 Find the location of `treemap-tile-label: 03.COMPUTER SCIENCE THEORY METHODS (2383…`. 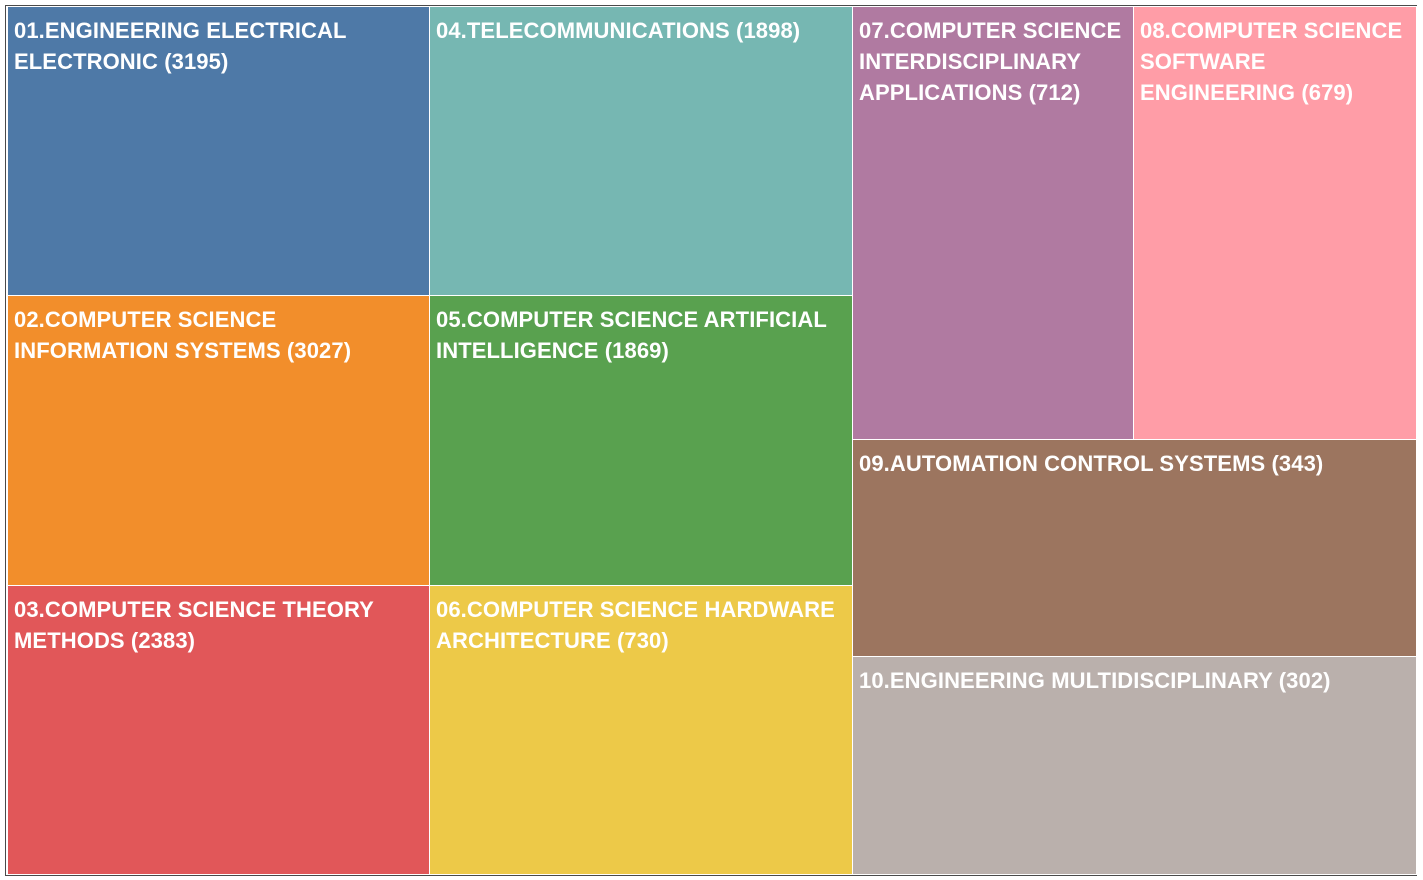

treemap-tile-label: 03.COMPUTER SCIENCE THEORY METHODS (2383… is located at coordinates (194, 625).